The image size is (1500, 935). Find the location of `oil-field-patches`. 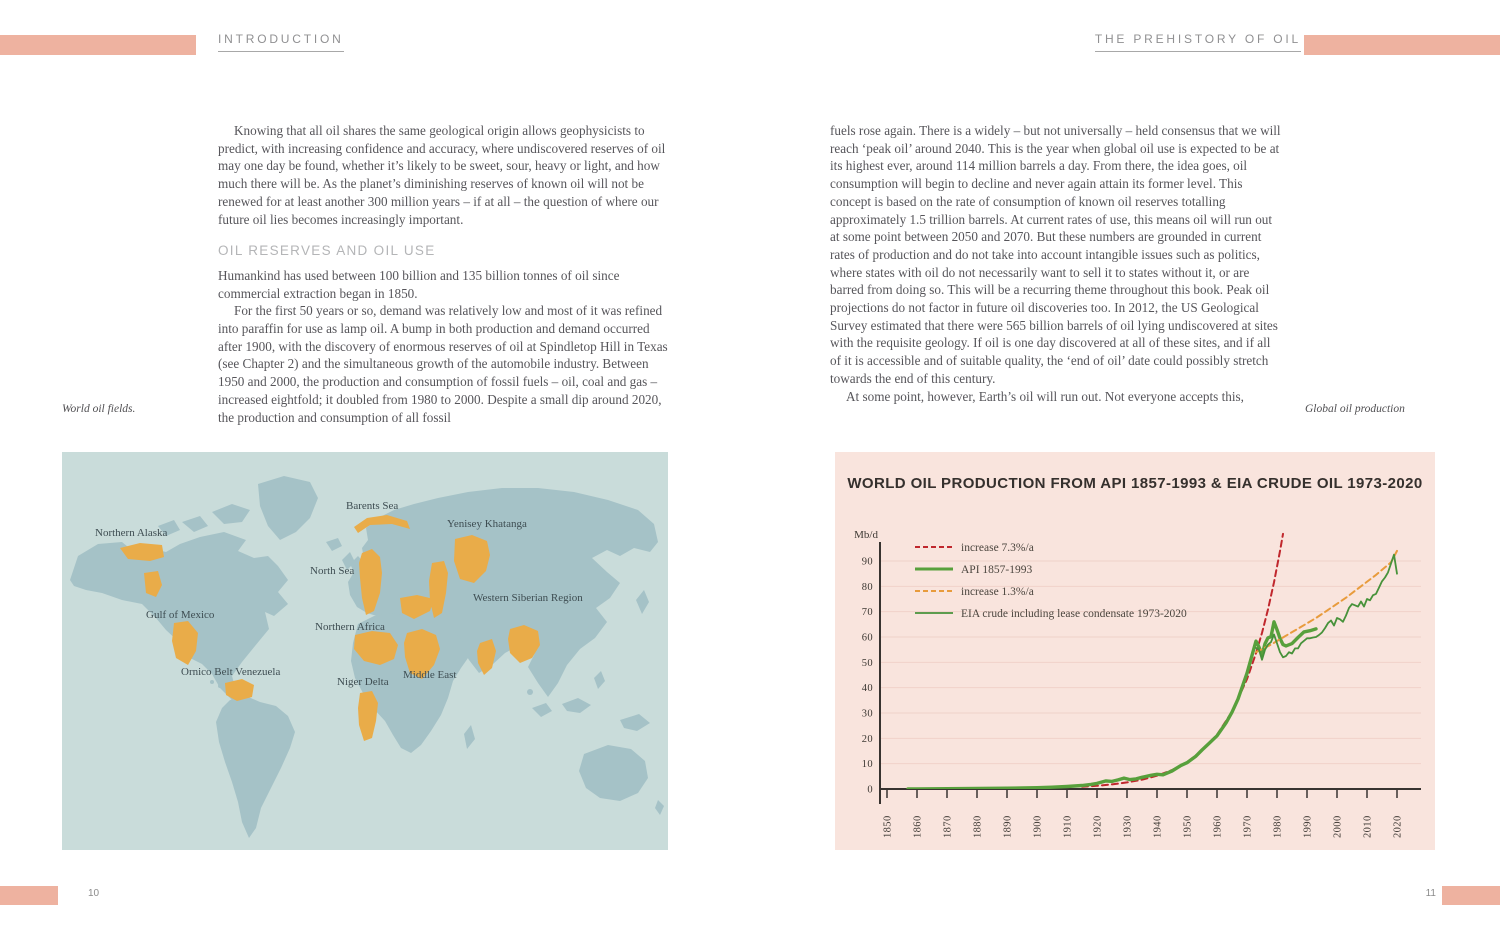

oil-field-patches is located at coordinates (330, 628).